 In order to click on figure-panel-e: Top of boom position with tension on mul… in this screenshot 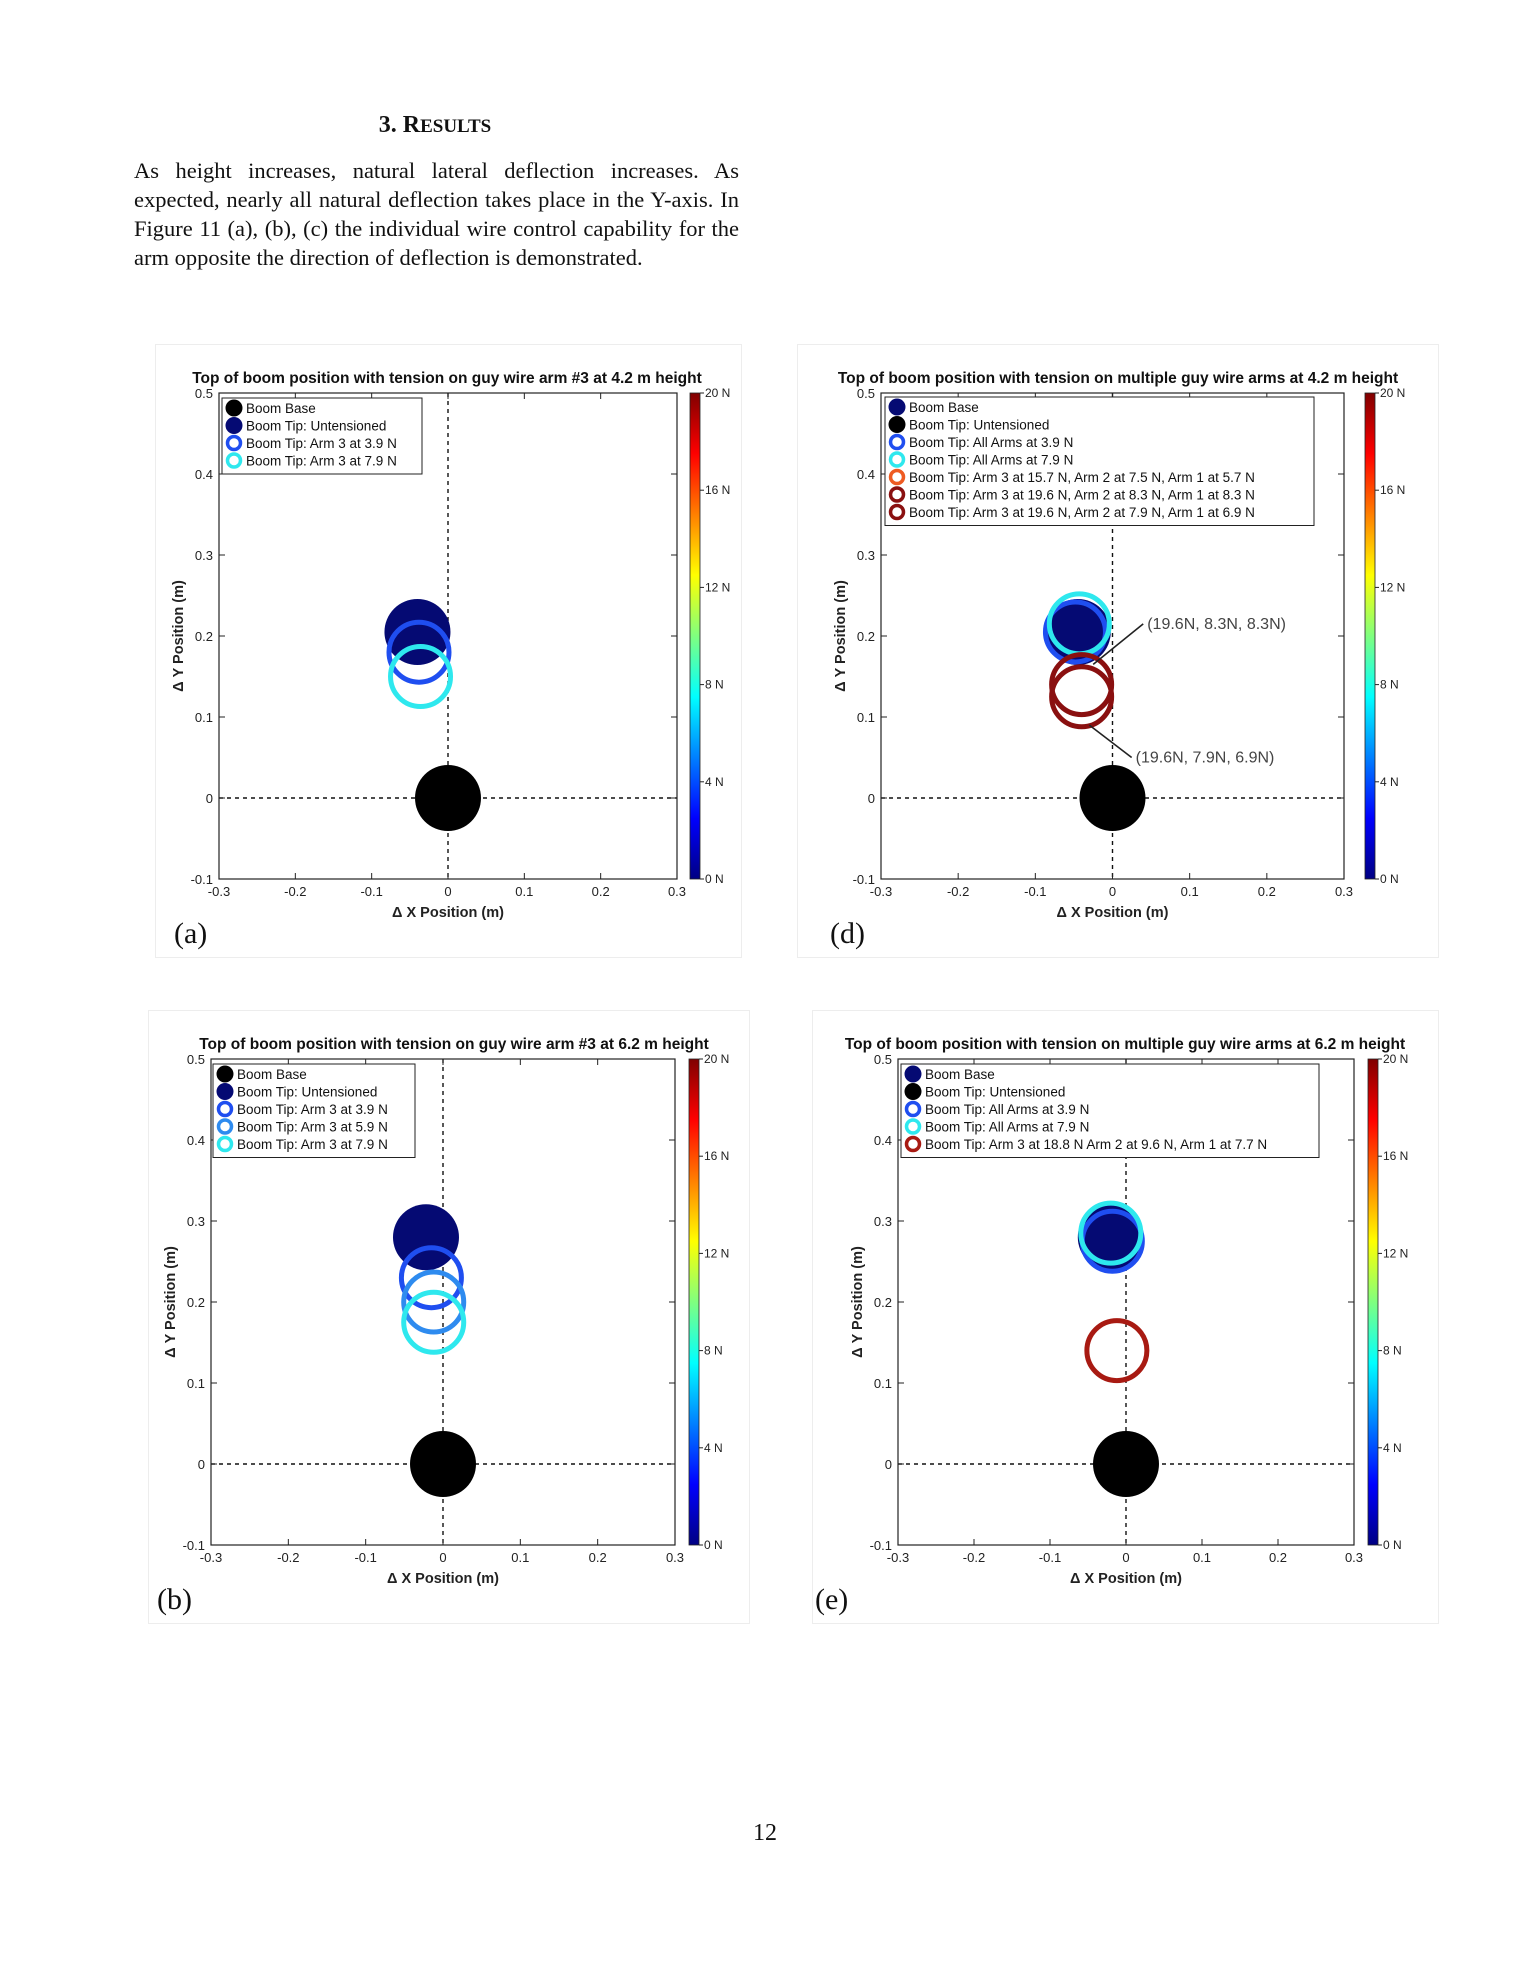, I will do `click(1125, 1317)`.